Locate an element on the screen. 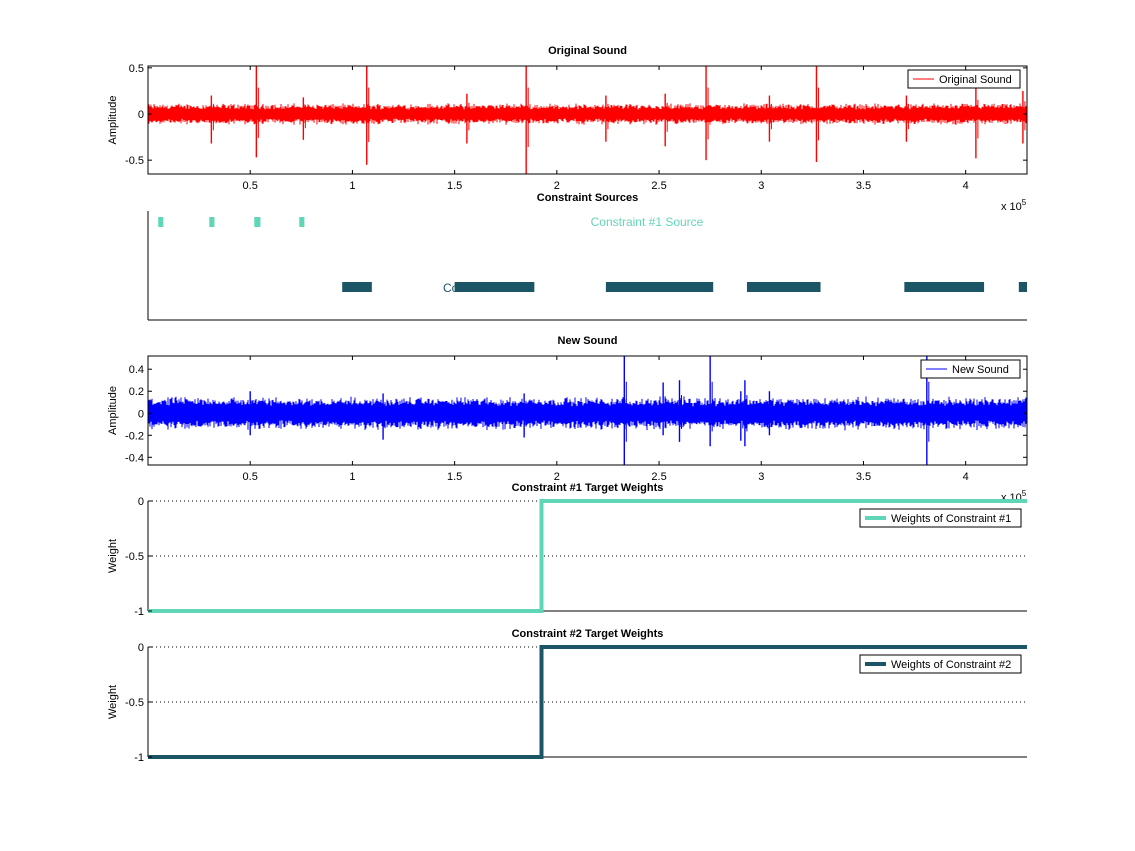 Image resolution: width=1135 pixels, height=851 pixels. y-tick-label: 0.4 is located at coordinates (136, 370).